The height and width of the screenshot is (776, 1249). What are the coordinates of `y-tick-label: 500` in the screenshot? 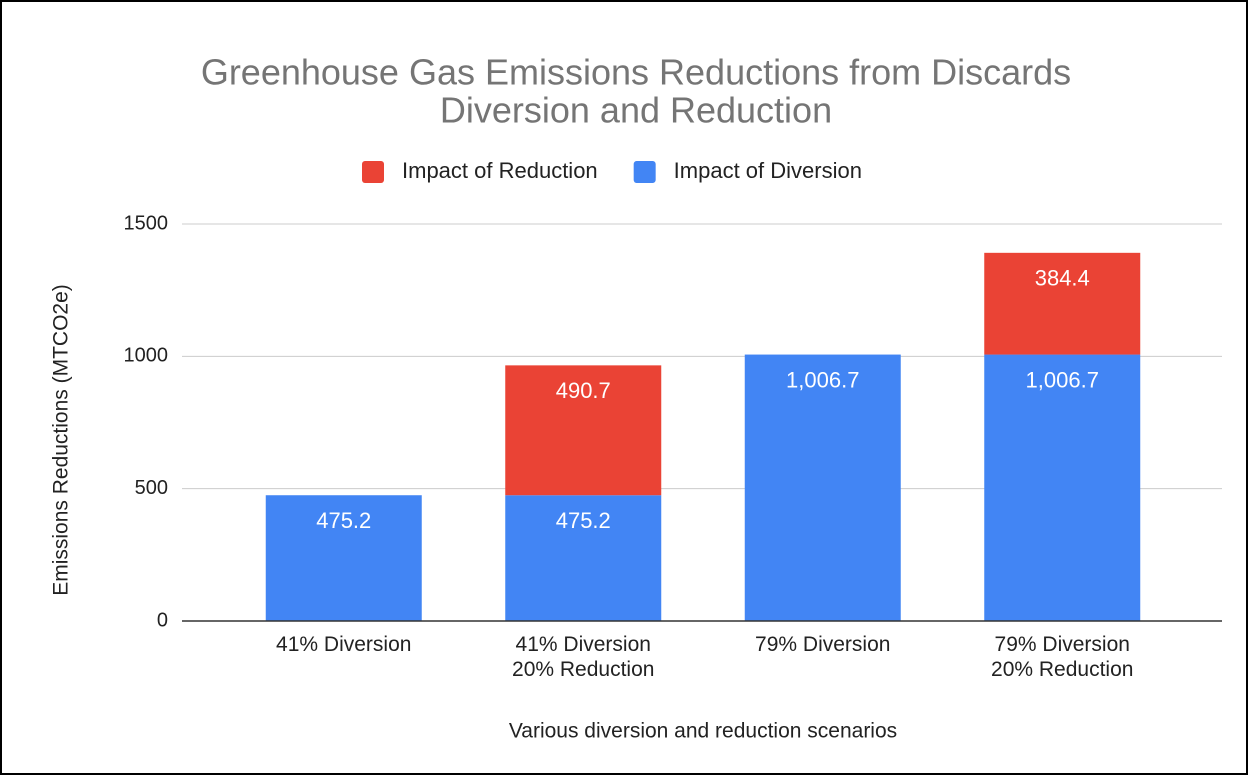 It's located at (151, 488).